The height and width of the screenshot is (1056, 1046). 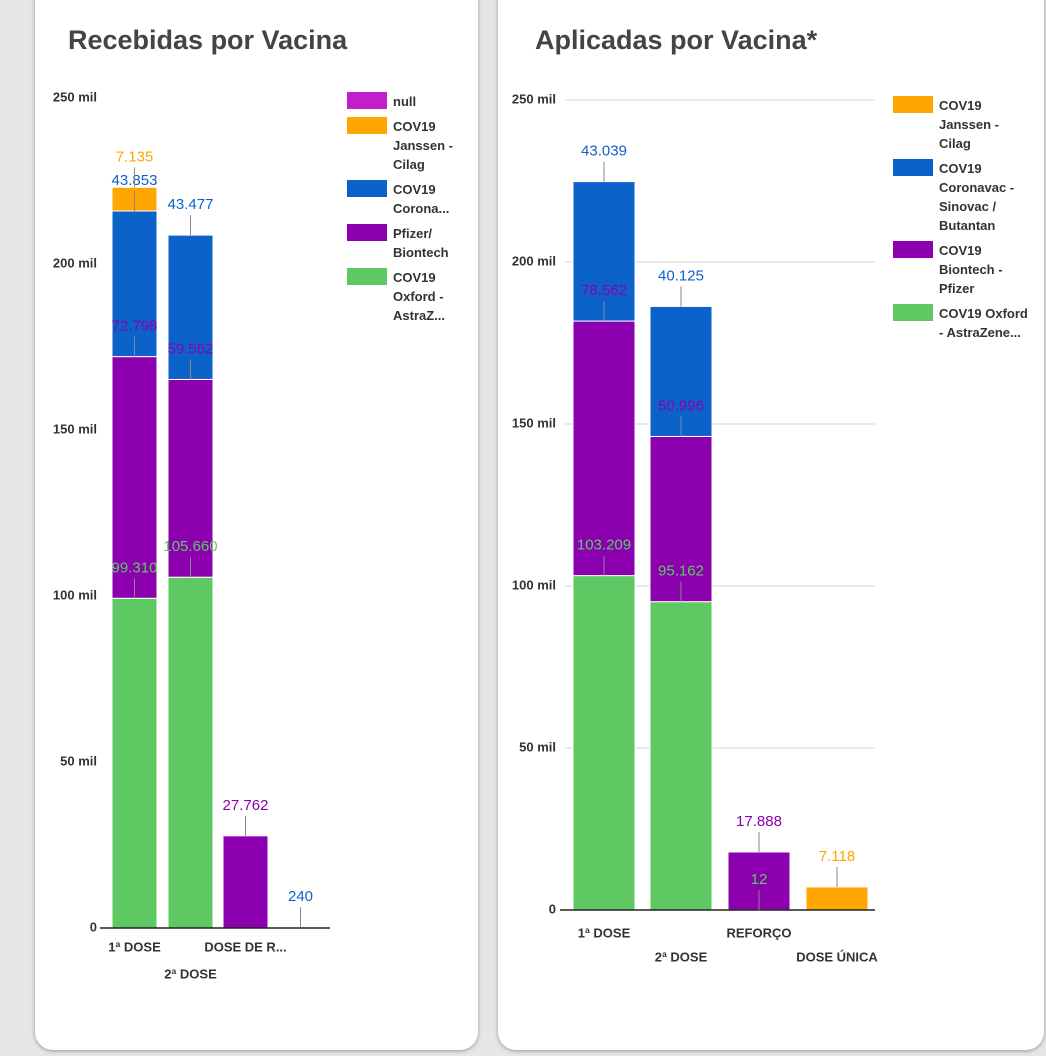 I want to click on value-label: 103.209, so click(x=604, y=545).